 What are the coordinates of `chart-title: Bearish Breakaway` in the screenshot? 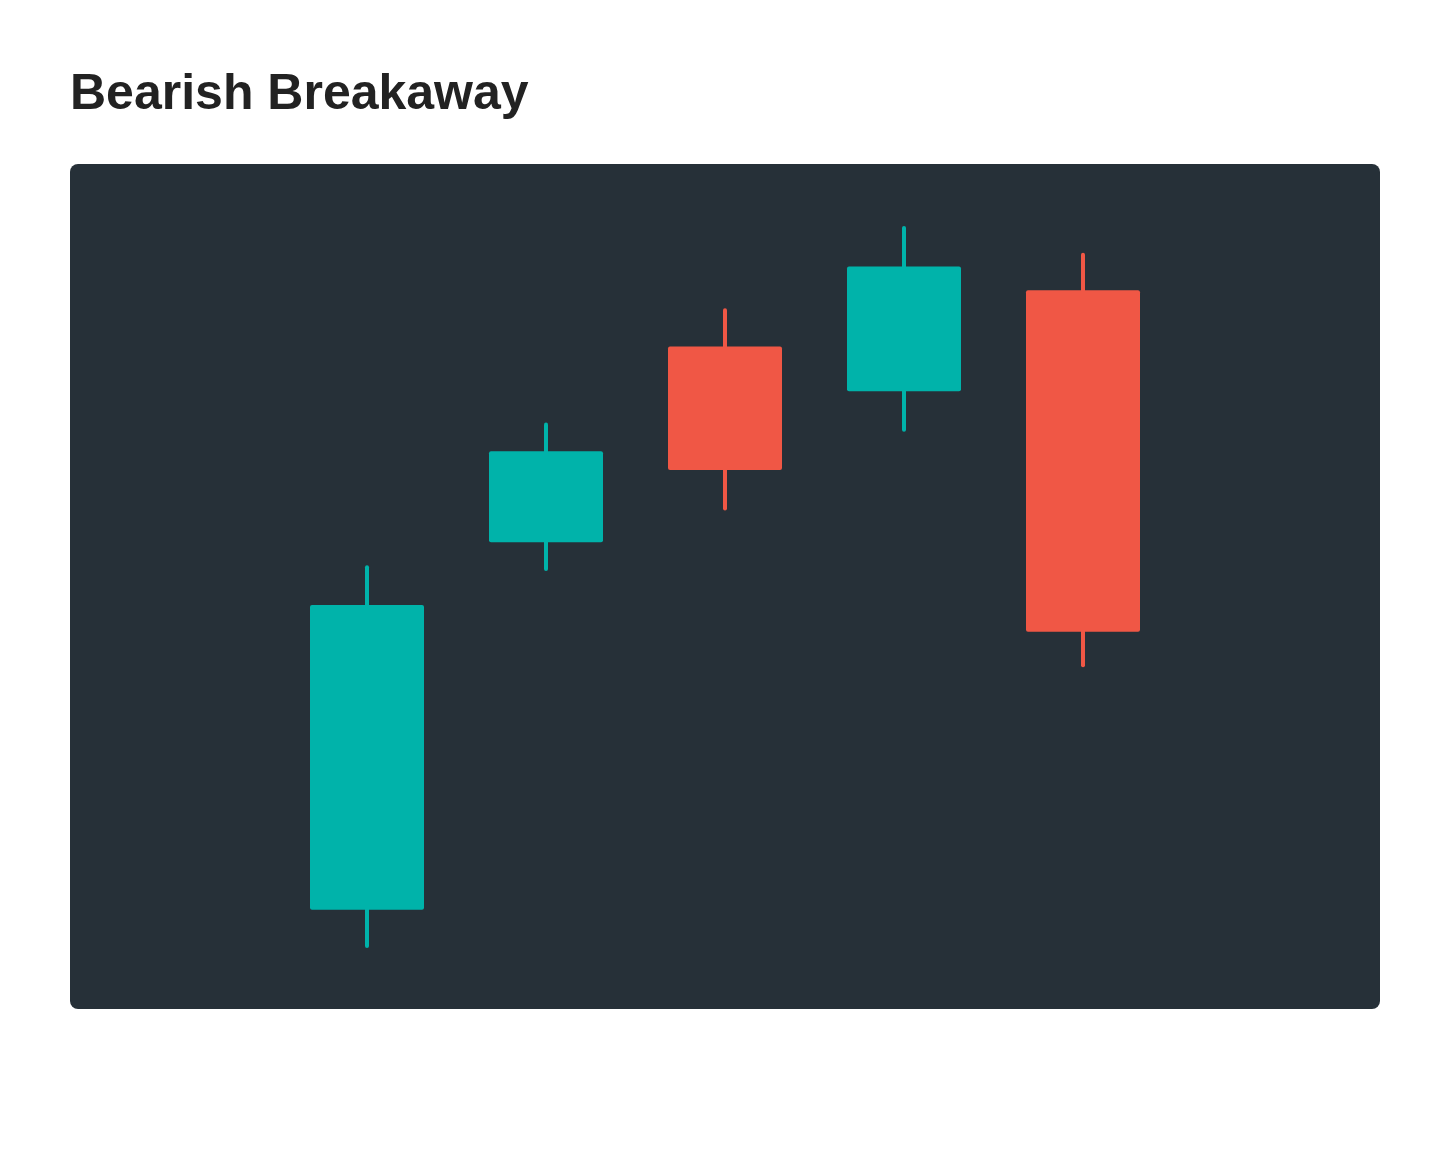 It's located at (299, 92).